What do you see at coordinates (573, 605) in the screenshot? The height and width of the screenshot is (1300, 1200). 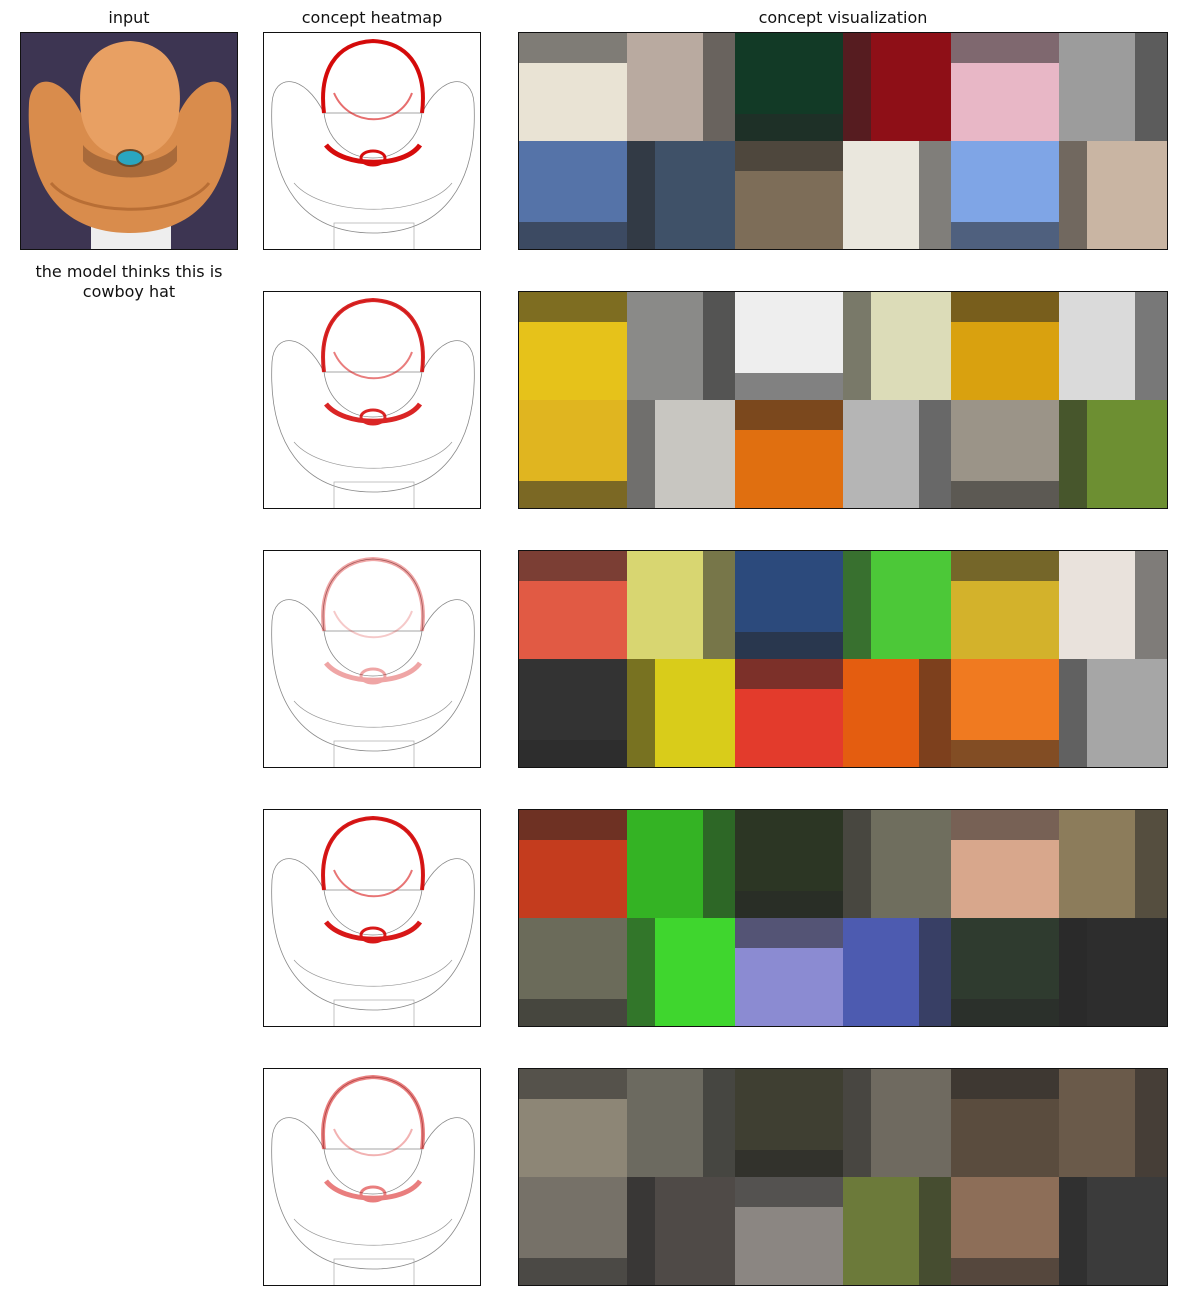 I see `concept-patch-guitar-picks` at bounding box center [573, 605].